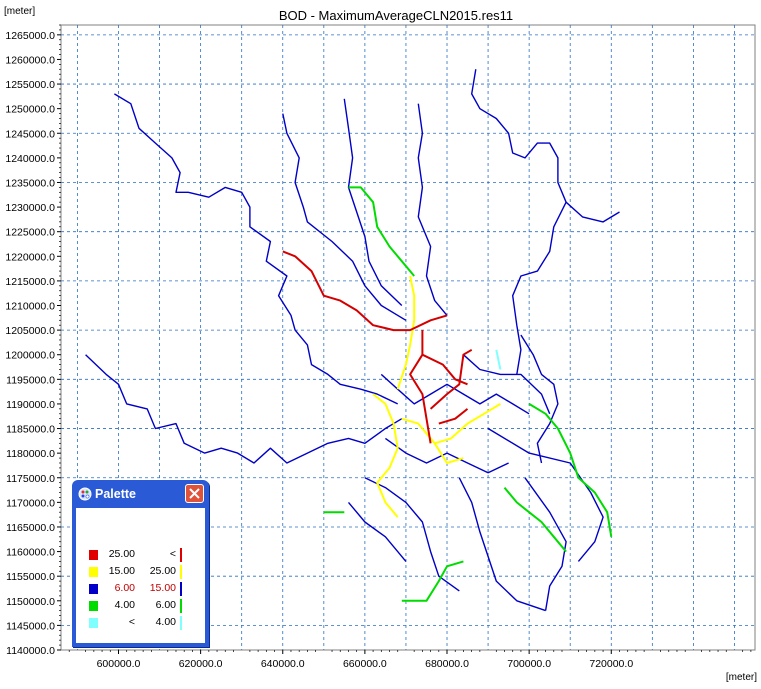 The height and width of the screenshot is (689, 761). Describe the element at coordinates (162, 571) in the screenshot. I see `palette-high: 25.00` at that location.